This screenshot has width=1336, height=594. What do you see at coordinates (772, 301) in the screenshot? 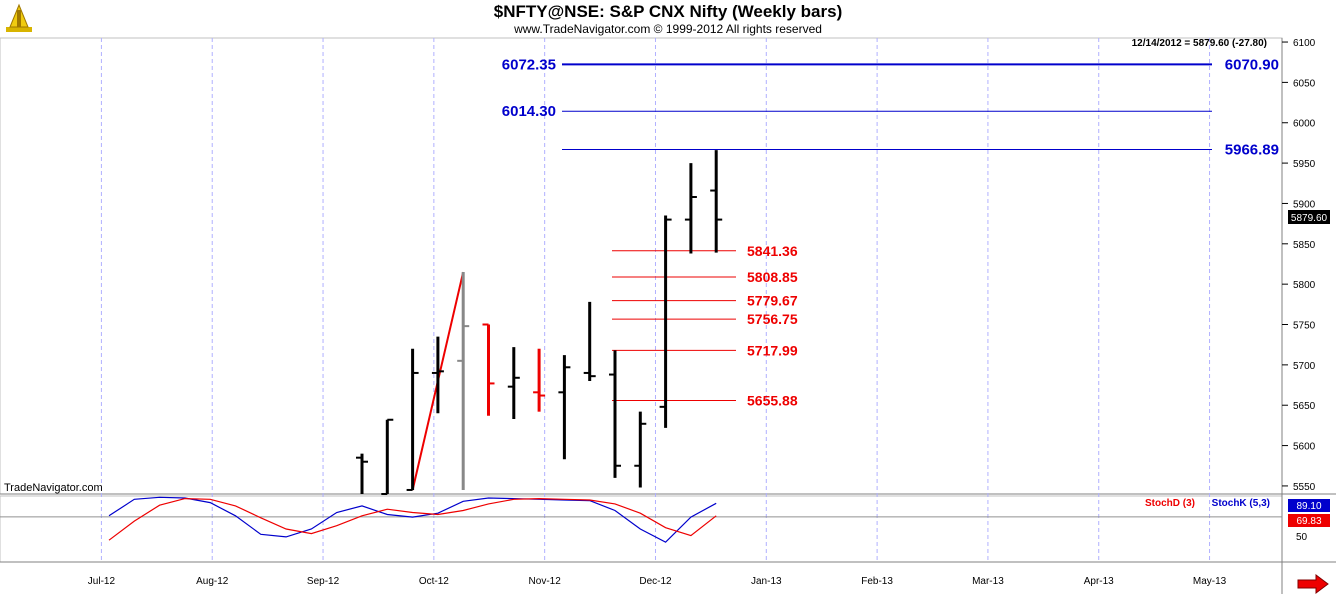
I see `support-label: 5779.67` at bounding box center [772, 301].